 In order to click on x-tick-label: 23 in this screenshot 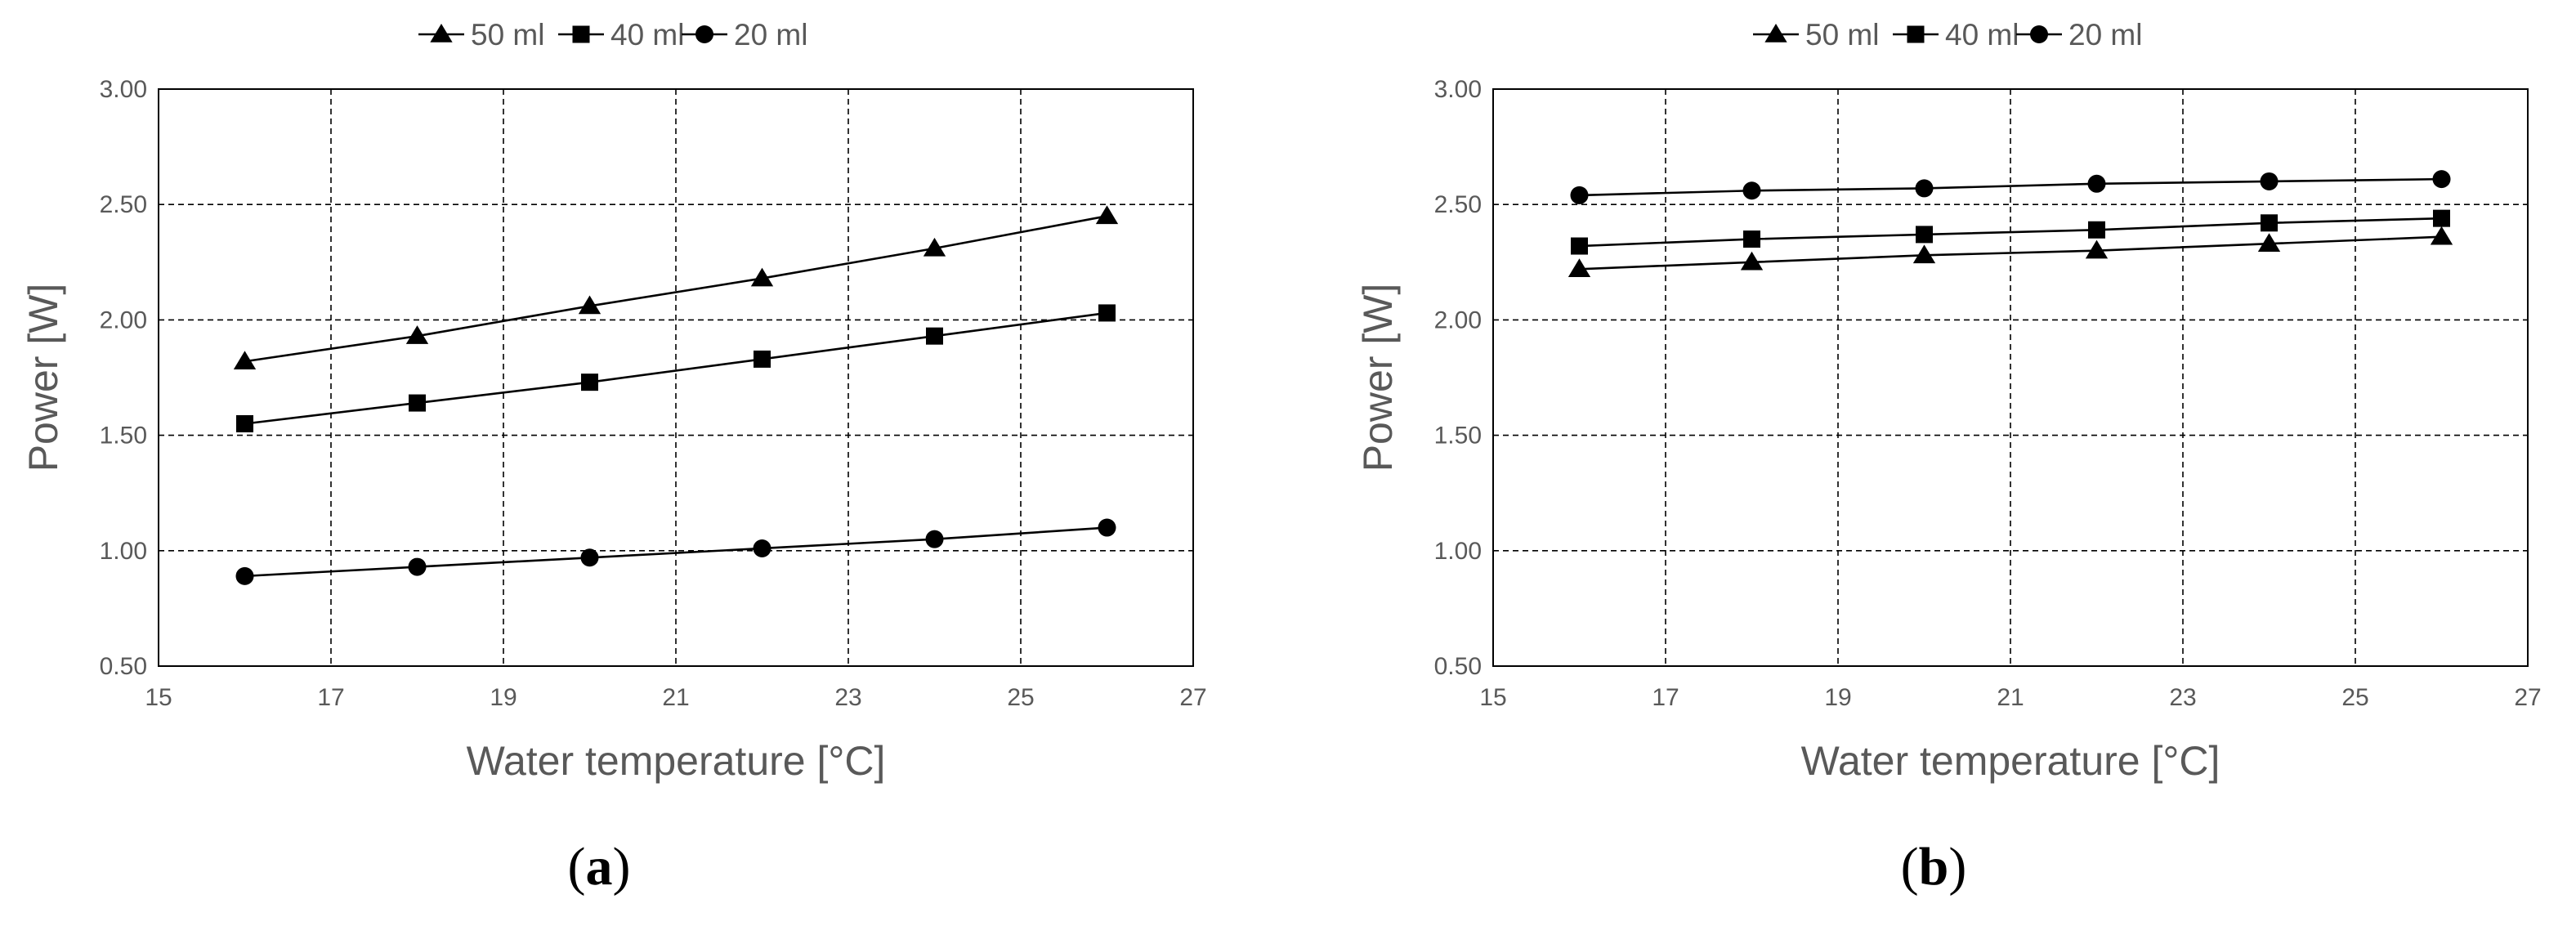, I will do `click(848, 697)`.